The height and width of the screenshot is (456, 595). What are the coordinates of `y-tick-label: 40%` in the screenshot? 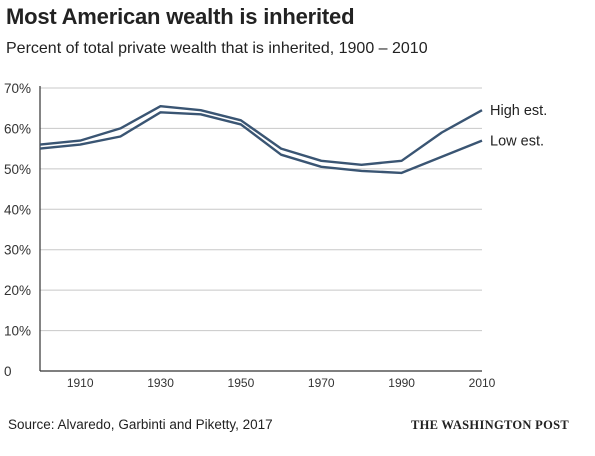 It's located at (17, 209).